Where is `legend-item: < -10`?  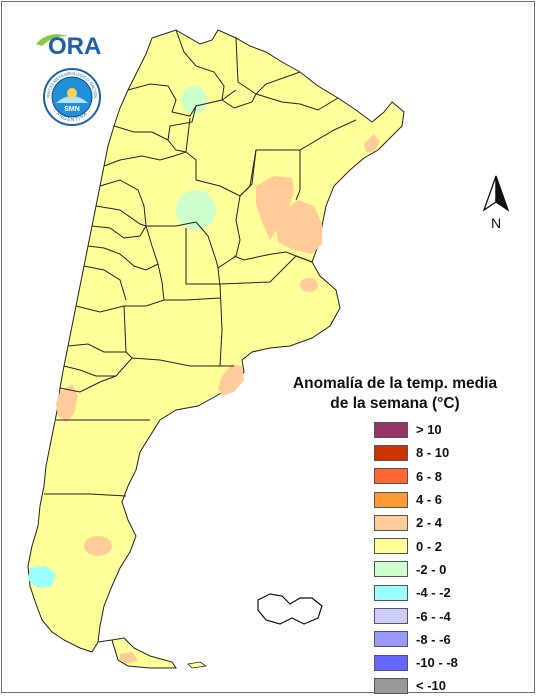 legend-item: < -10 is located at coordinates (416, 685).